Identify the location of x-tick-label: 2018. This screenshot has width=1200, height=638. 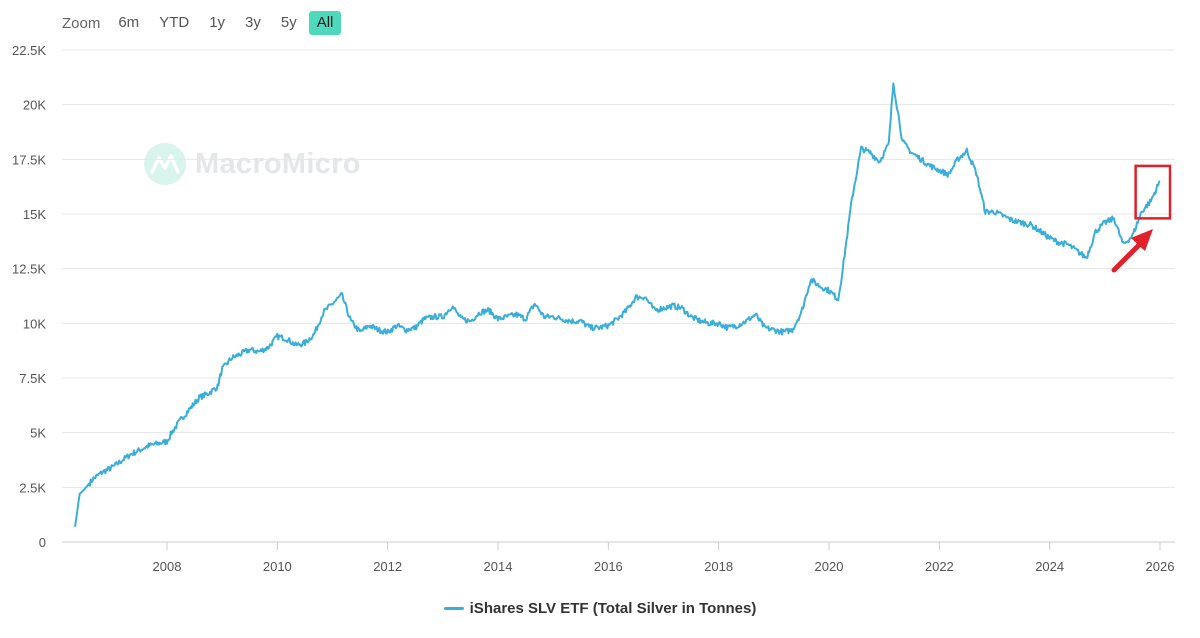
(718, 566).